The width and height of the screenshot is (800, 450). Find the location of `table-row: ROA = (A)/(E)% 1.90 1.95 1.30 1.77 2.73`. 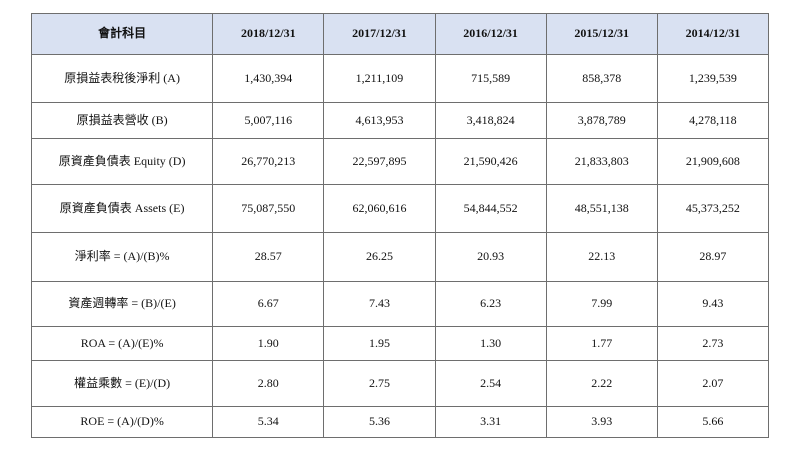

table-row: ROA = (A)/(E)% 1.90 1.95 1.30 1.77 2.73 is located at coordinates (400, 343).